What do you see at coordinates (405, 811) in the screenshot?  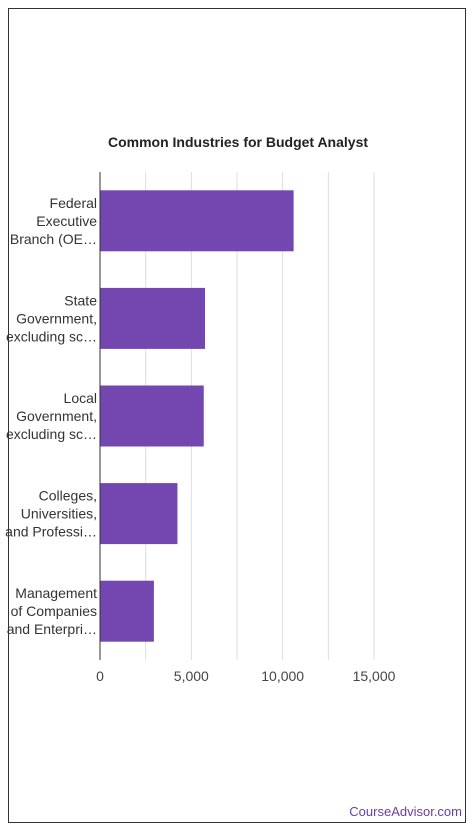 I see `courseadvisor-brand: CourseAdvisor.com` at bounding box center [405, 811].